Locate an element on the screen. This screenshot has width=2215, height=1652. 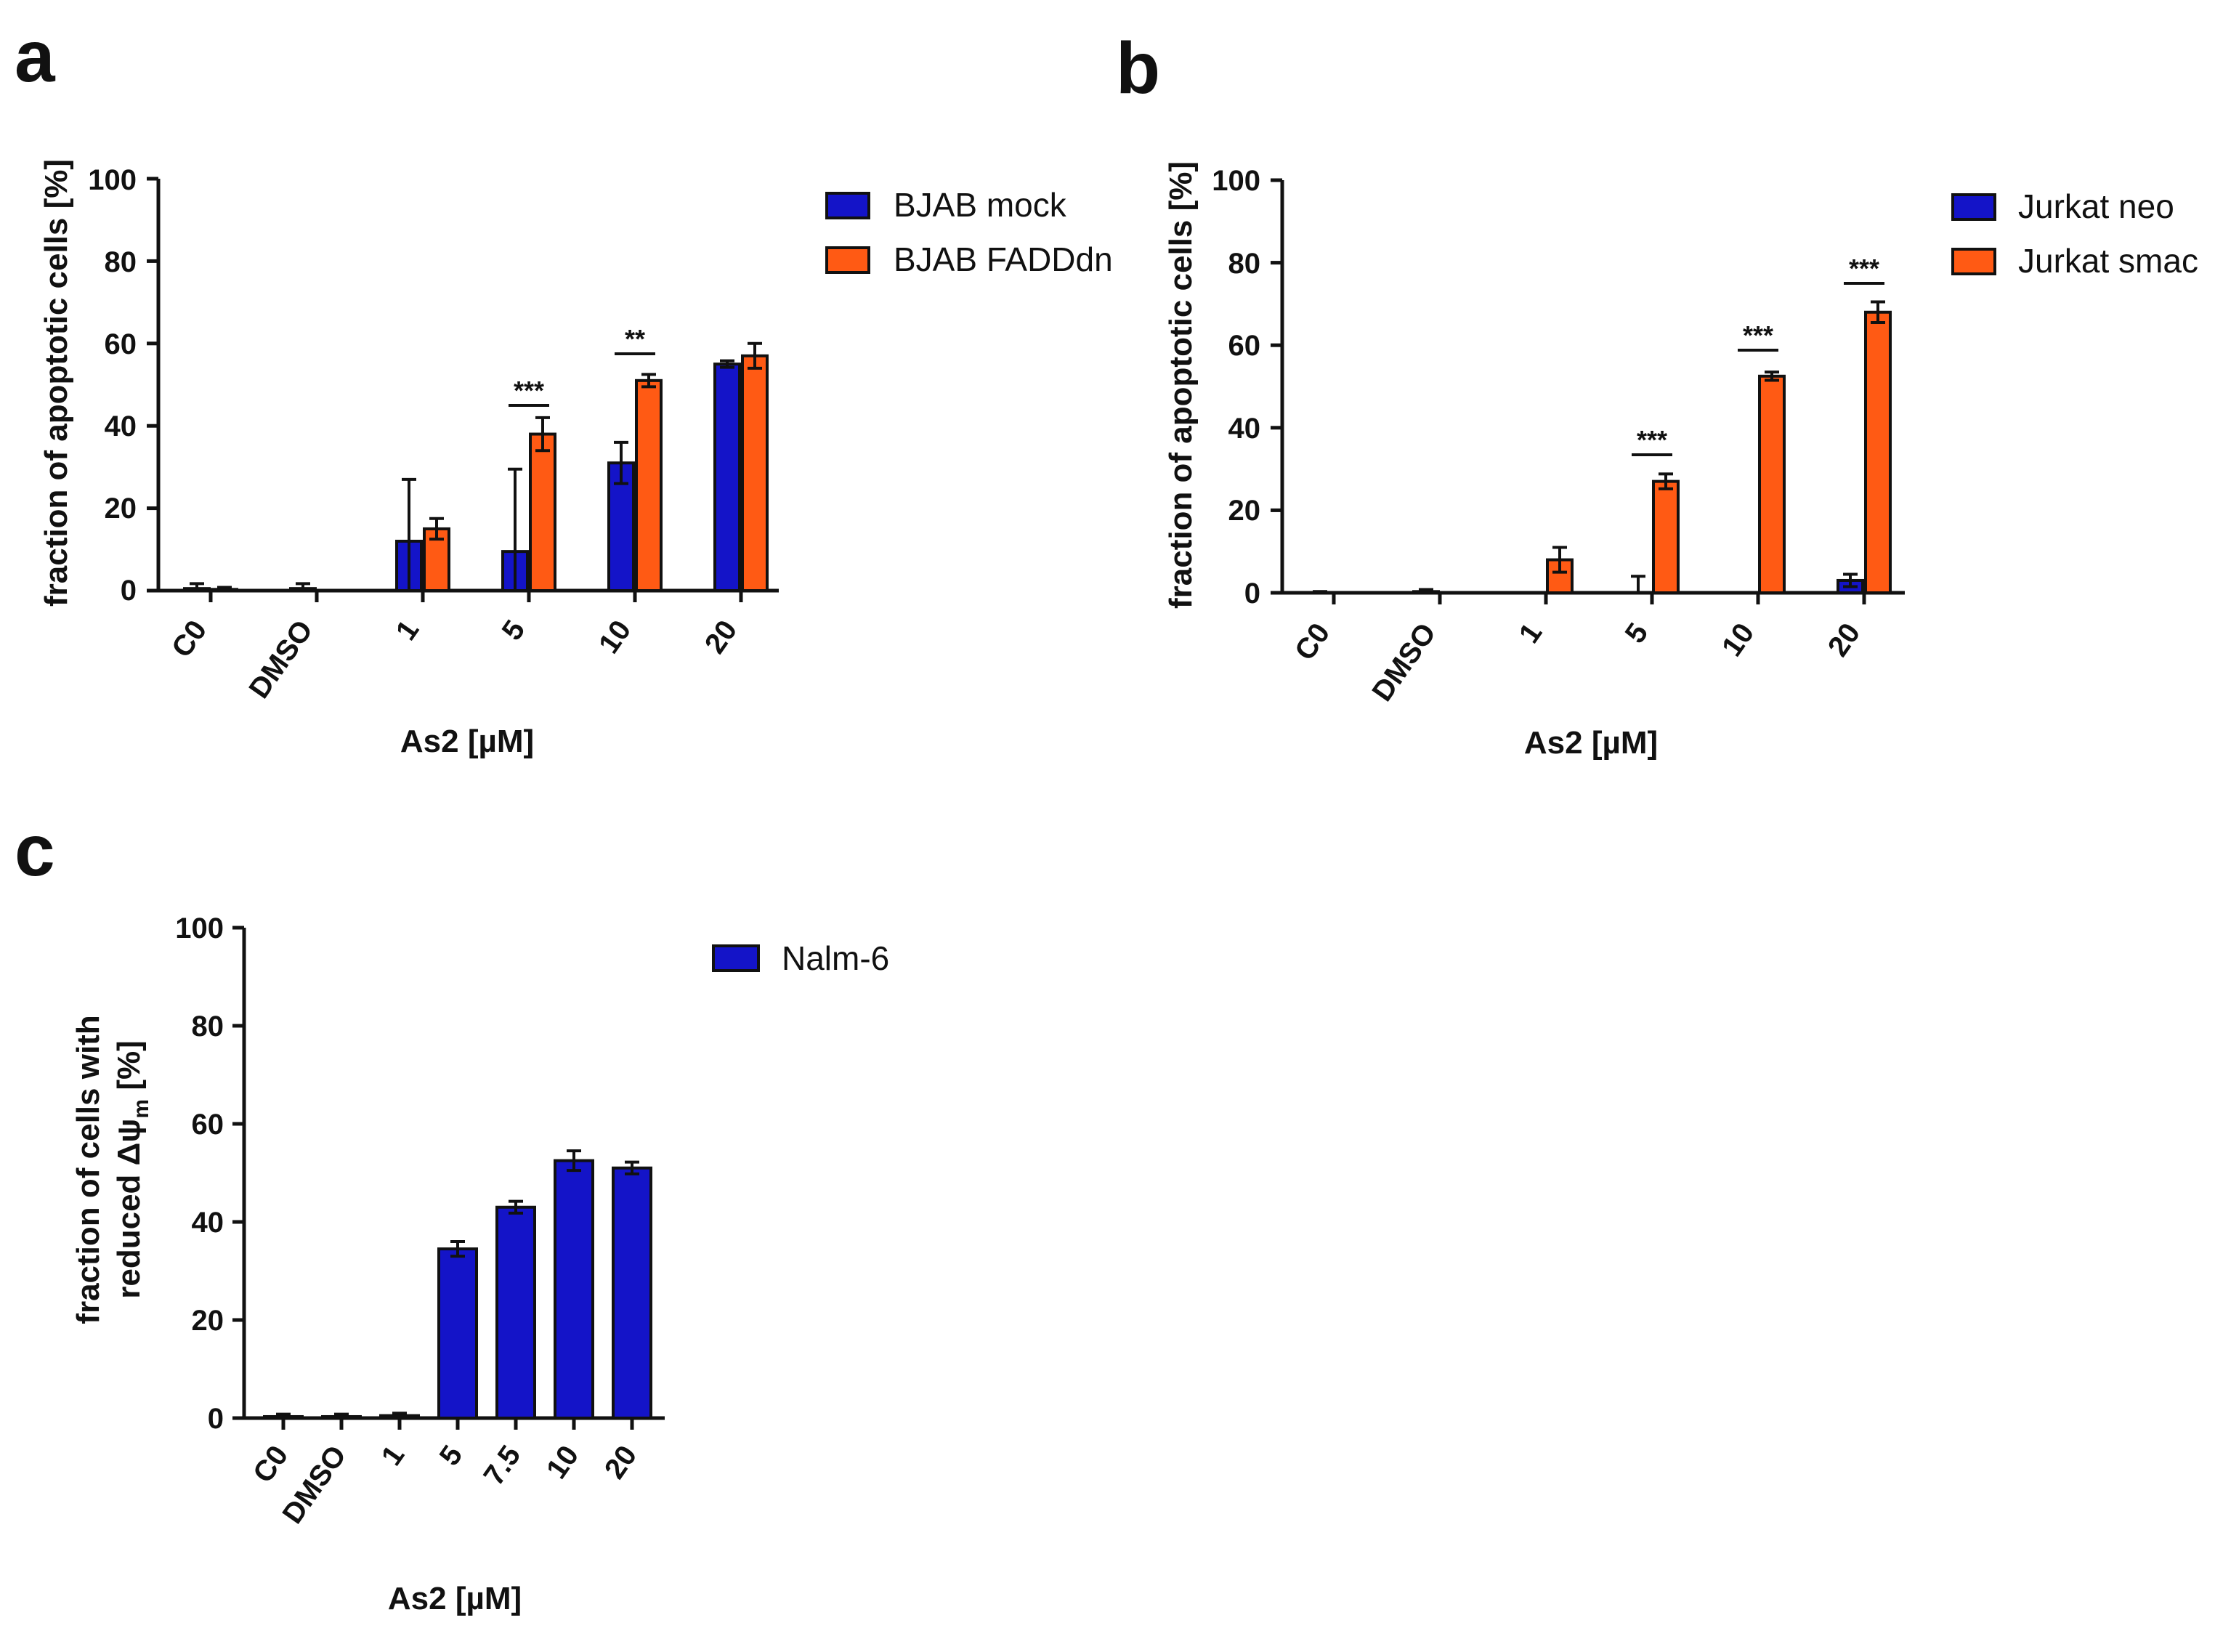
panel-a-y-tick-label: 80 is located at coordinates (121, 262).